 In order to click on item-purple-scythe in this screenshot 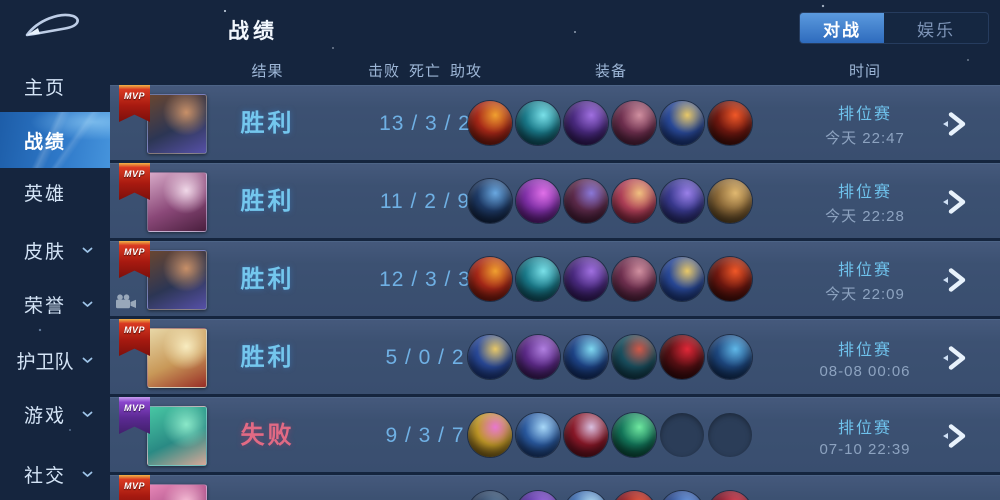, I will do `click(538, 357)`.